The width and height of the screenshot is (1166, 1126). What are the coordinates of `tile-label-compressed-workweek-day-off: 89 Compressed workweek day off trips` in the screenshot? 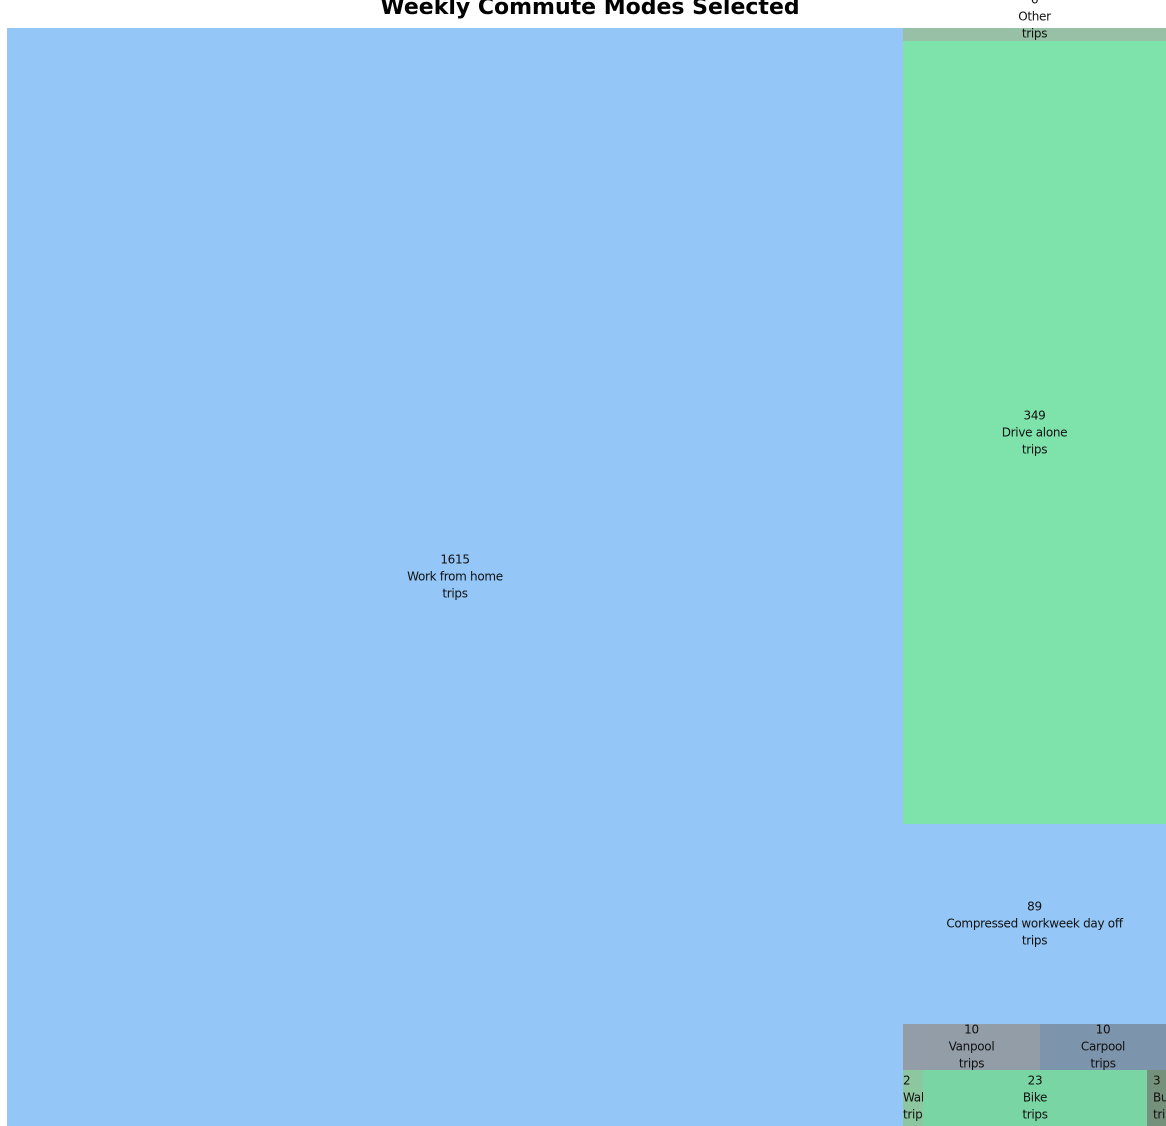 It's located at (1034, 924).